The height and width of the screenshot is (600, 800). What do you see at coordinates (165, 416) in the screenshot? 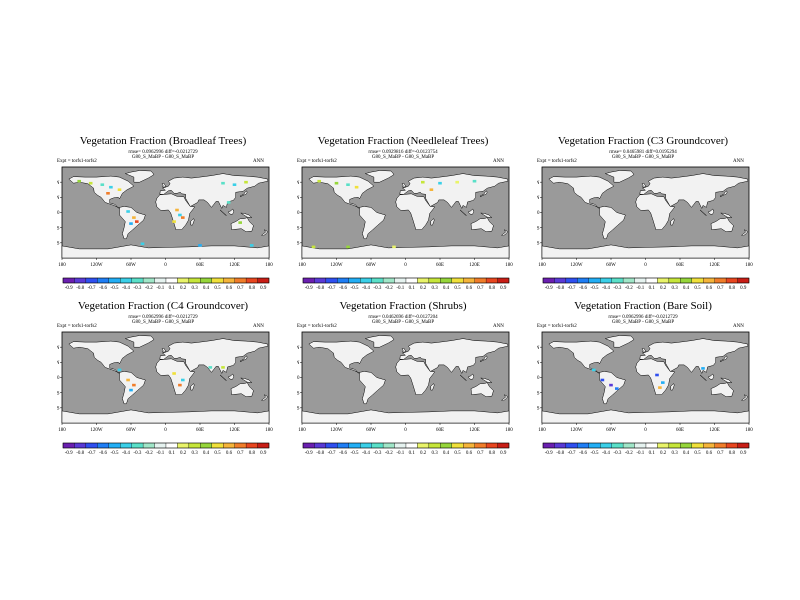
I see `land-antarctica` at bounding box center [165, 416].